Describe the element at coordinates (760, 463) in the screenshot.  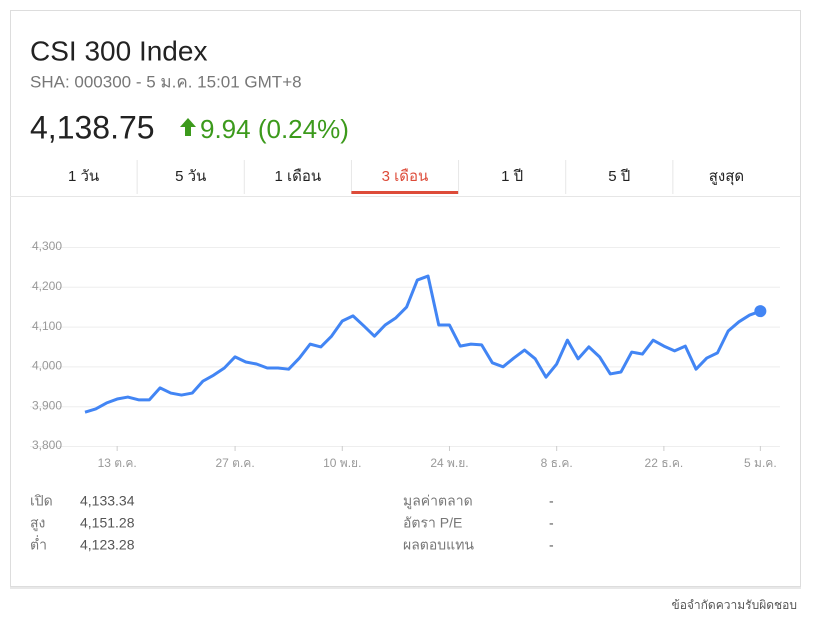
I see `x-tick-label: 5 ม.ค.` at that location.